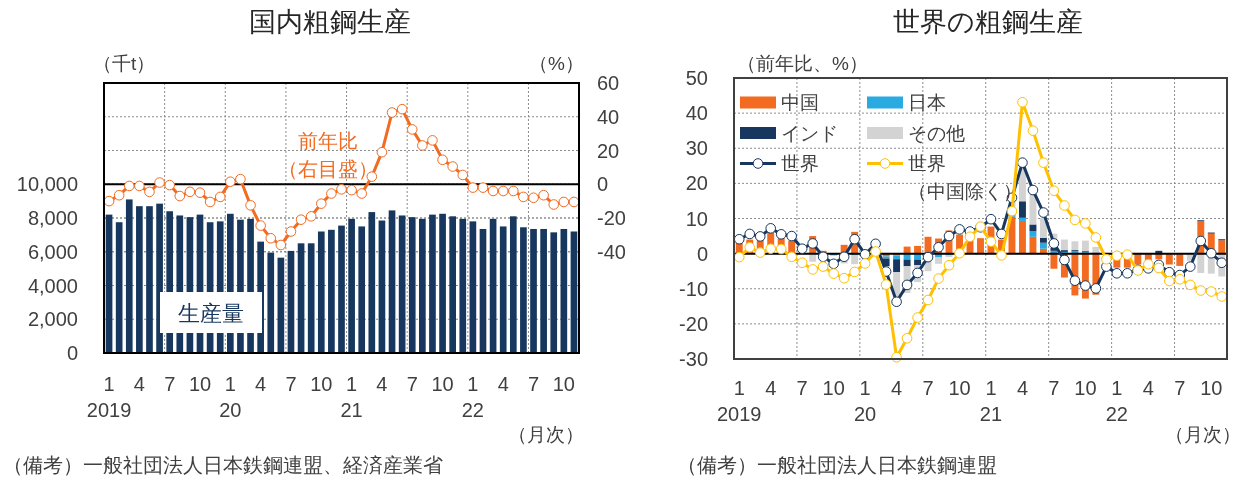 Image resolution: width=1248 pixels, height=477 pixels. What do you see at coordinates (693, 359) in the screenshot?
I see `y-tick-label: -30` at bounding box center [693, 359].